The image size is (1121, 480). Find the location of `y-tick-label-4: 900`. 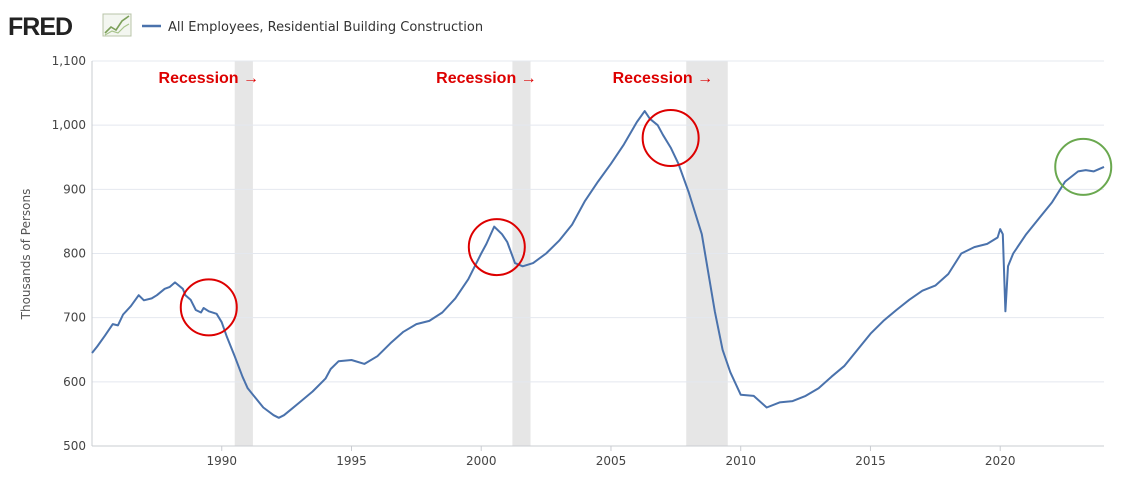

y-tick-label-4: 900 is located at coordinates (74, 189).